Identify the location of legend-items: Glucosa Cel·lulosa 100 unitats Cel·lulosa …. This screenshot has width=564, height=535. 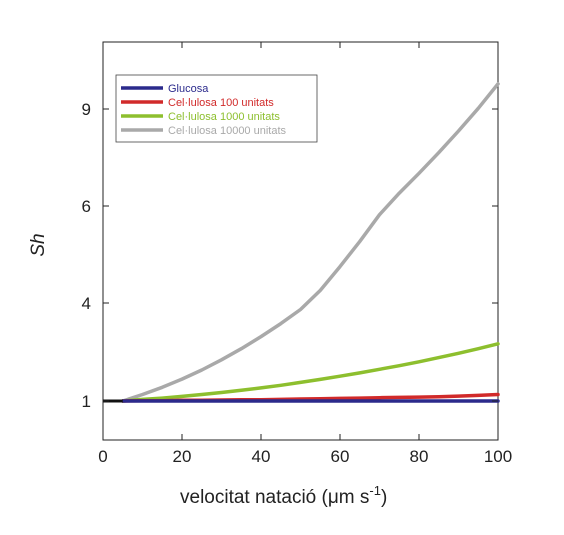
(204, 110).